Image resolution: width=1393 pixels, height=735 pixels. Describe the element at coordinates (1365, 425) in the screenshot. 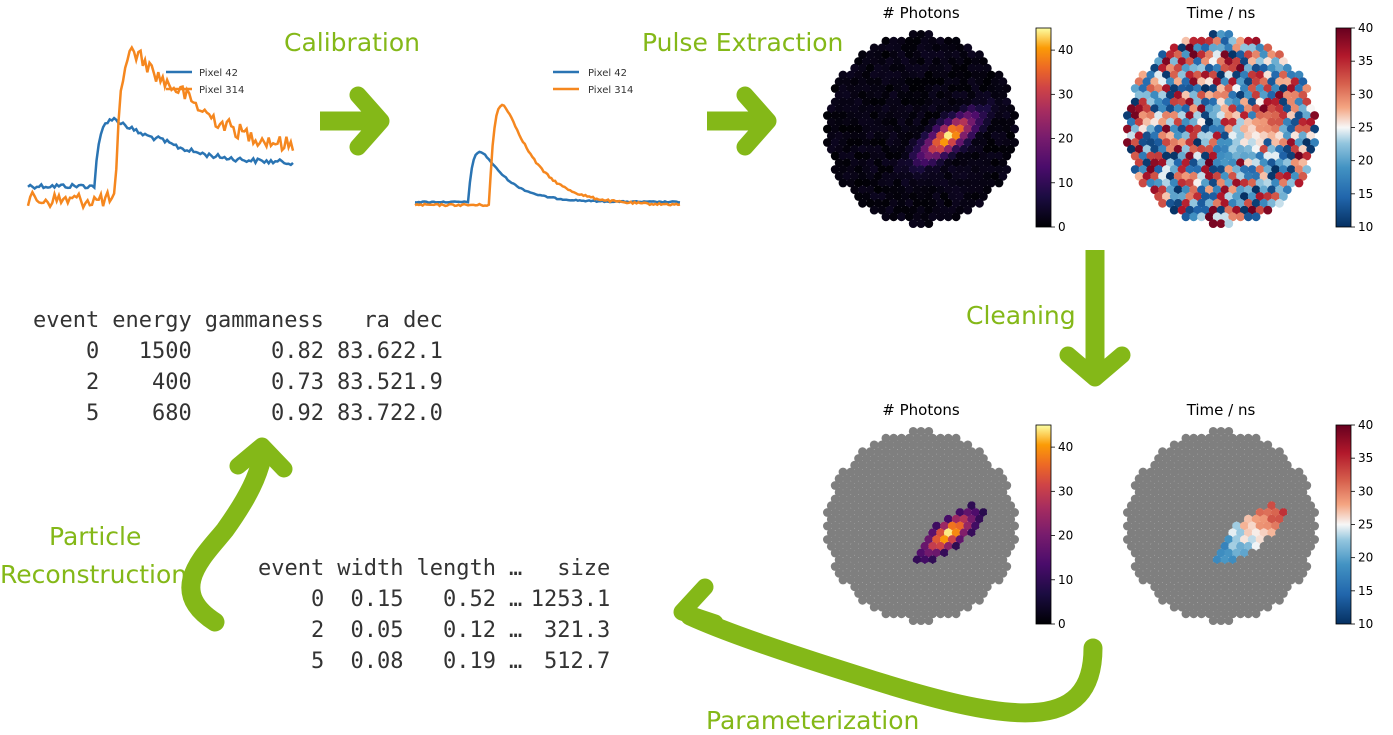

I see `colorbar-tick-label: 40` at that location.